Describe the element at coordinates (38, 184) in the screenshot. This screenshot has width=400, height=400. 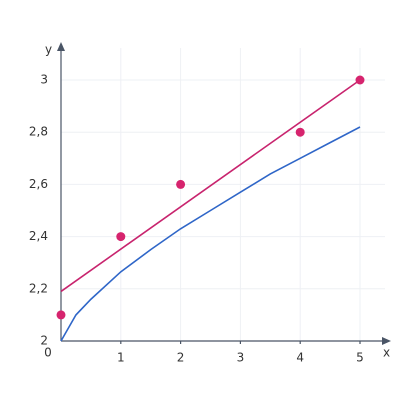
I see `y-tick-label: 2,6` at that location.